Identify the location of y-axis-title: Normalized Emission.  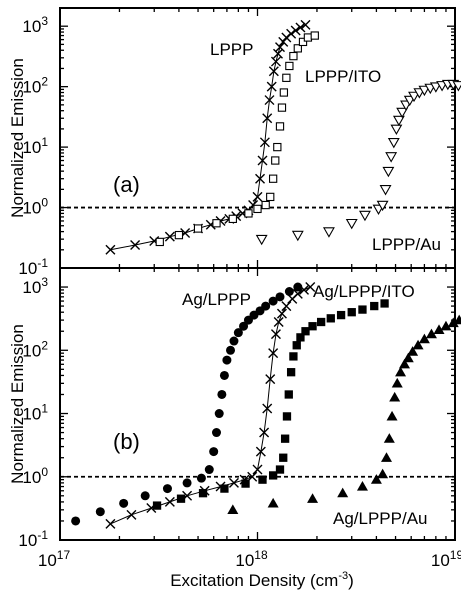
(17, 404).